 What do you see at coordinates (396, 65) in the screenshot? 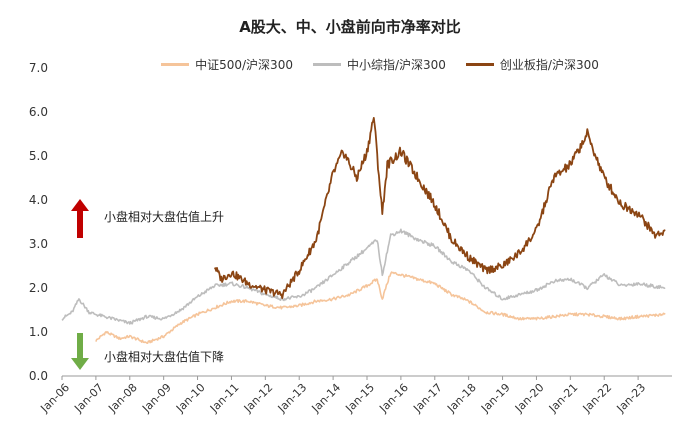
I see `legend-label-zxzz: 中小综指/沪深300` at bounding box center [396, 65].